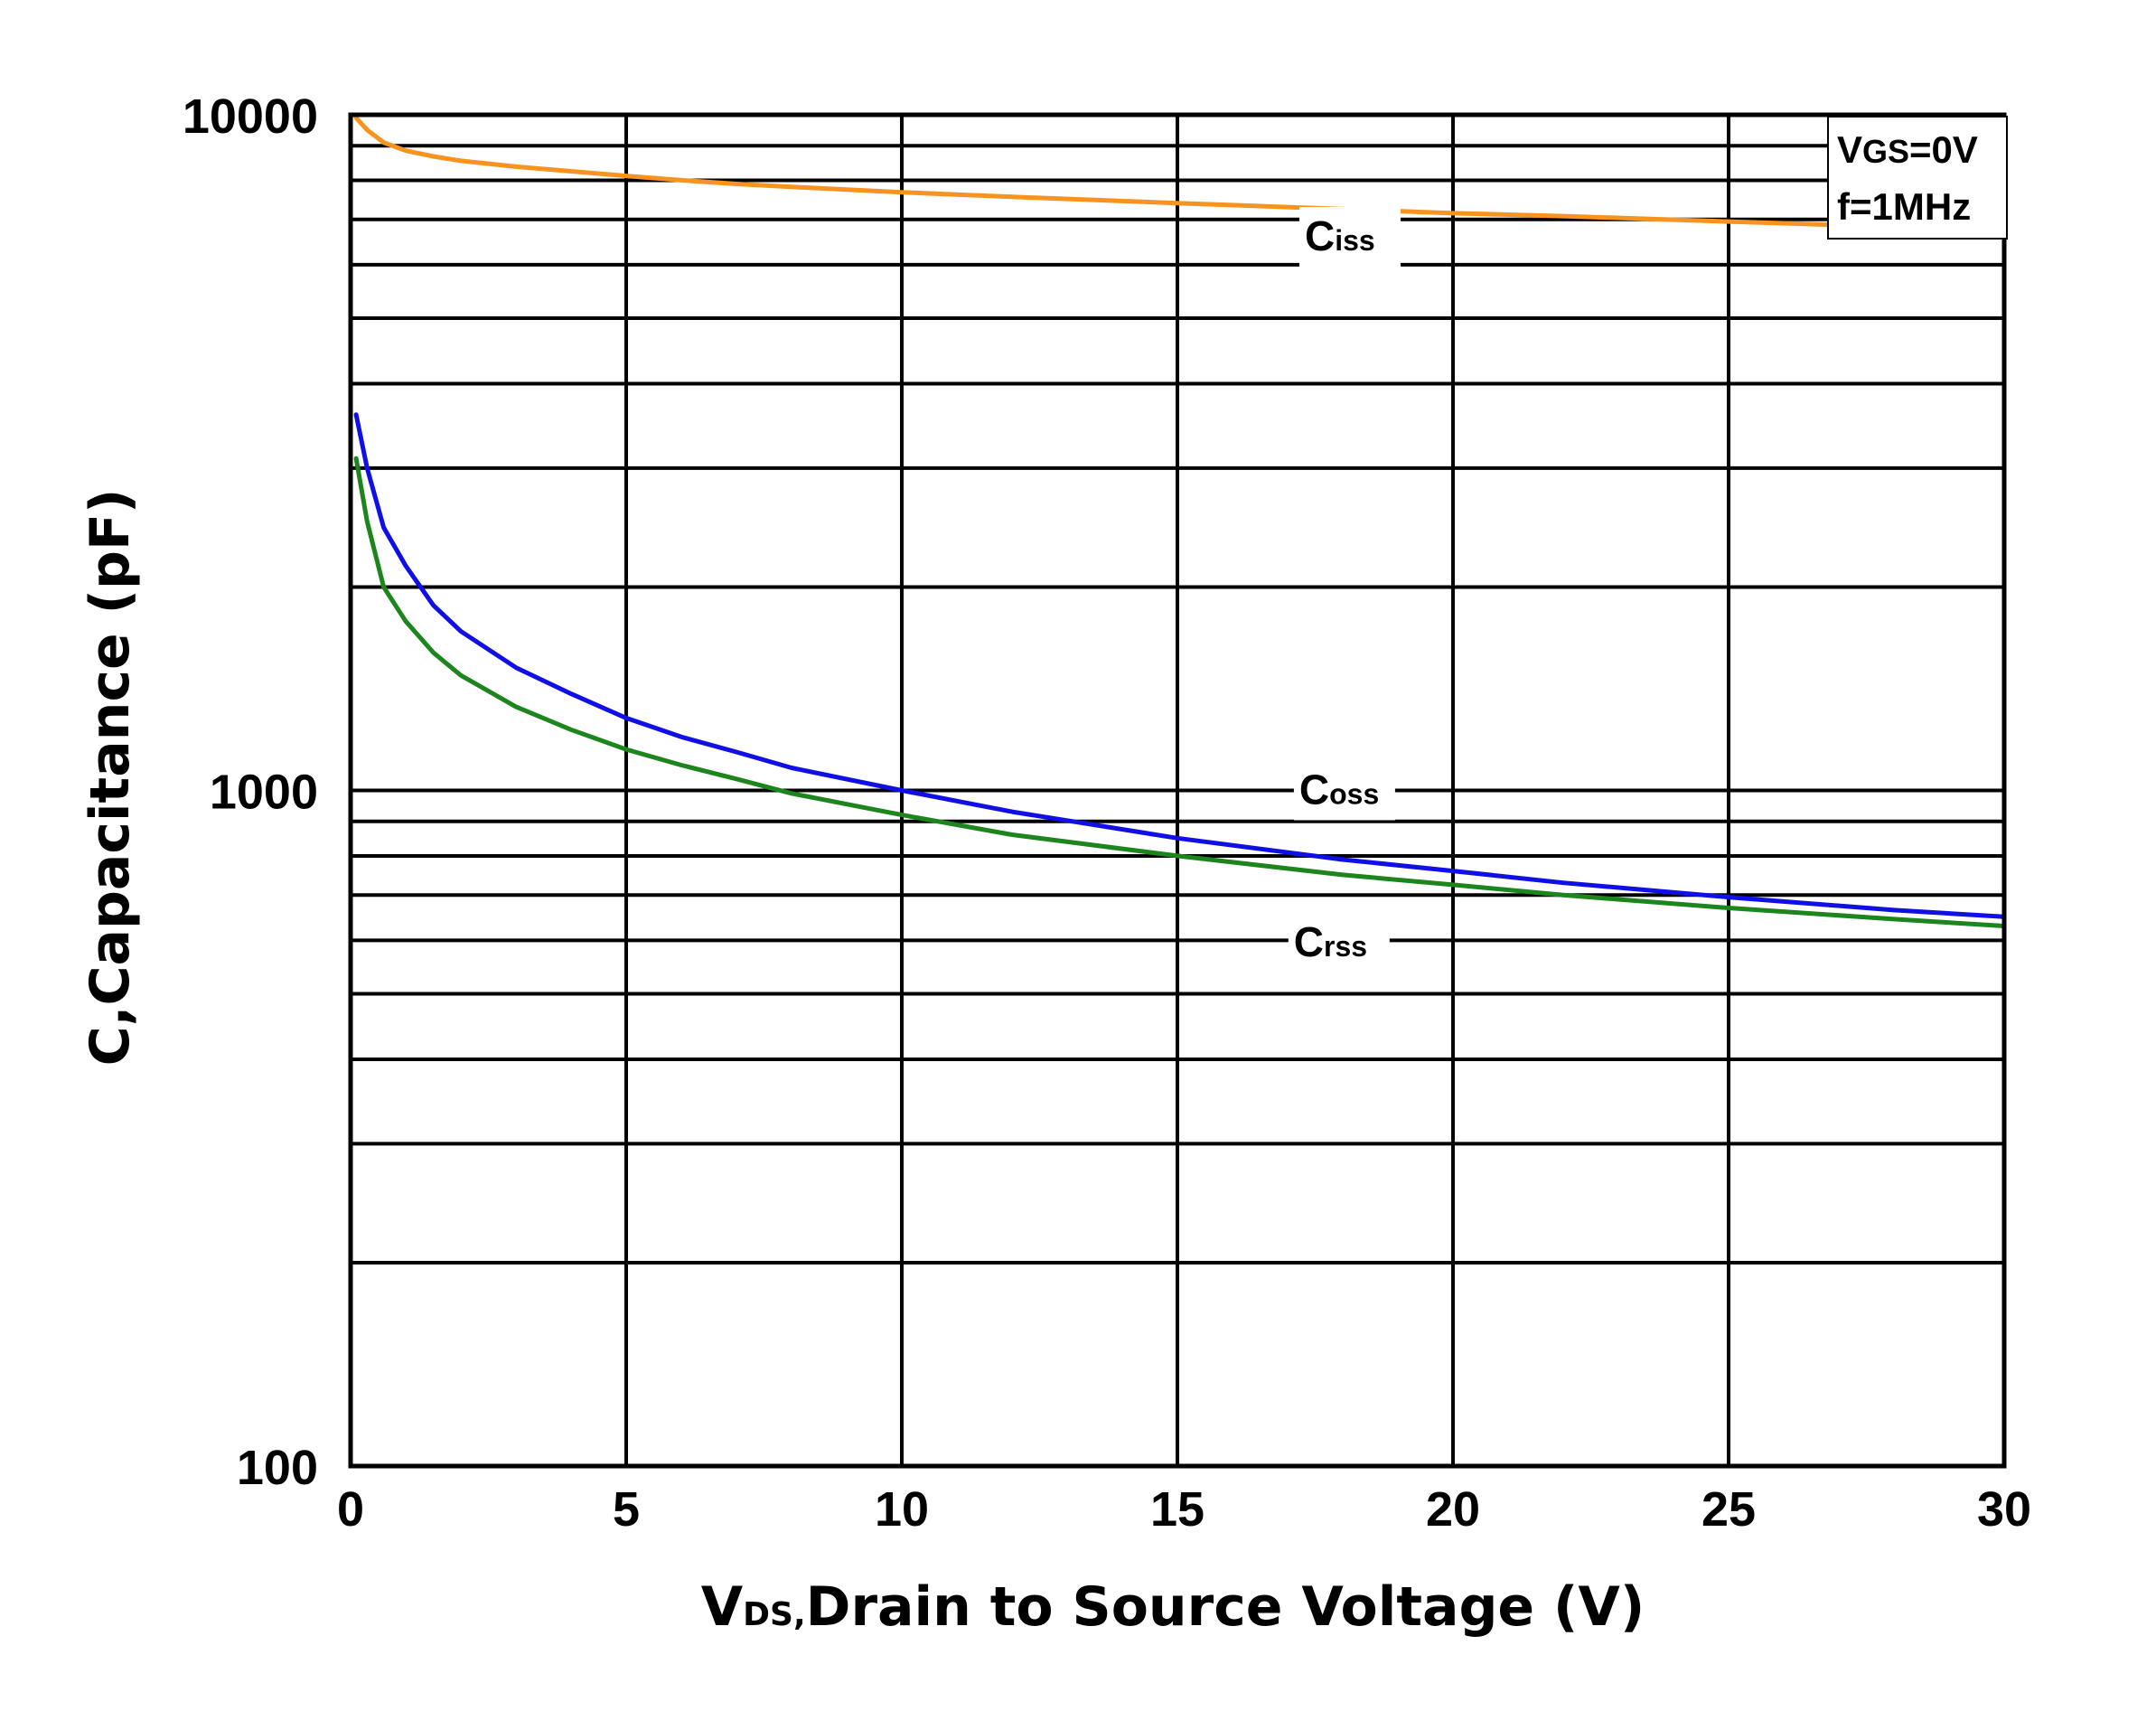 The width and height of the screenshot is (2156, 1711). Describe the element at coordinates (2004, 1509) in the screenshot. I see `x-tick-label: 30` at that location.